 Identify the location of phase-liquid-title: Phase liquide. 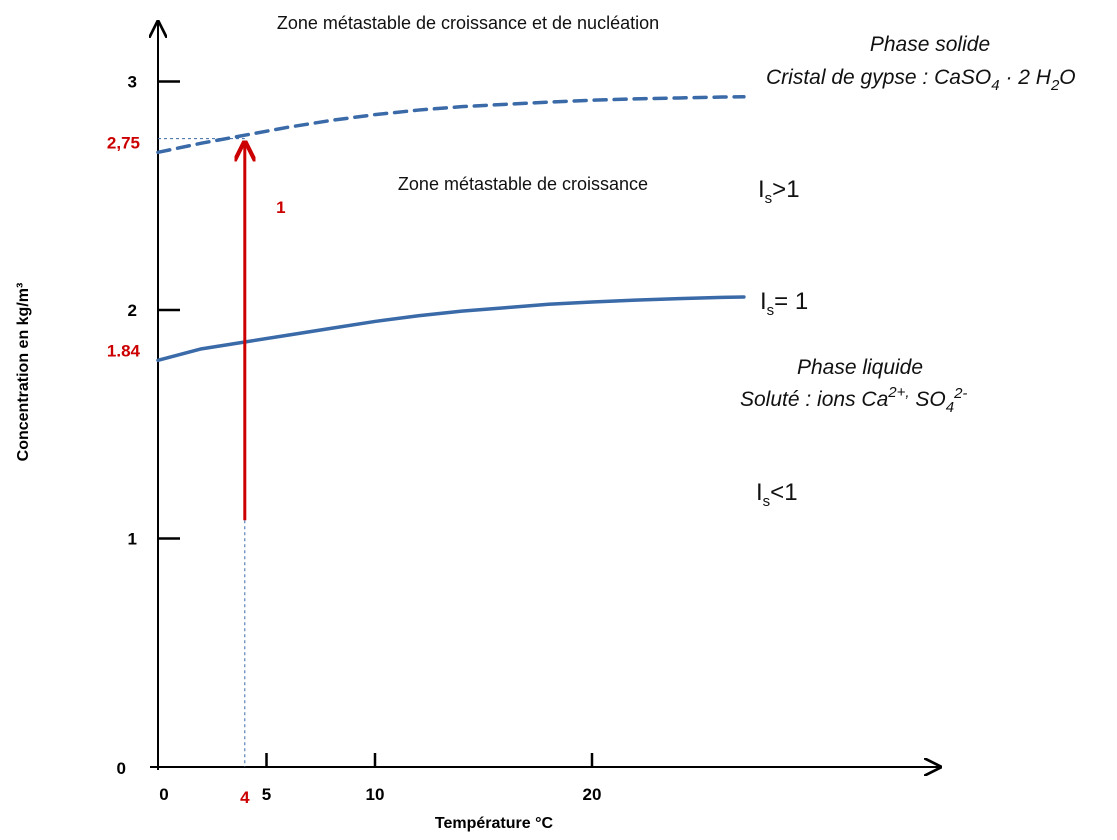
(860, 367).